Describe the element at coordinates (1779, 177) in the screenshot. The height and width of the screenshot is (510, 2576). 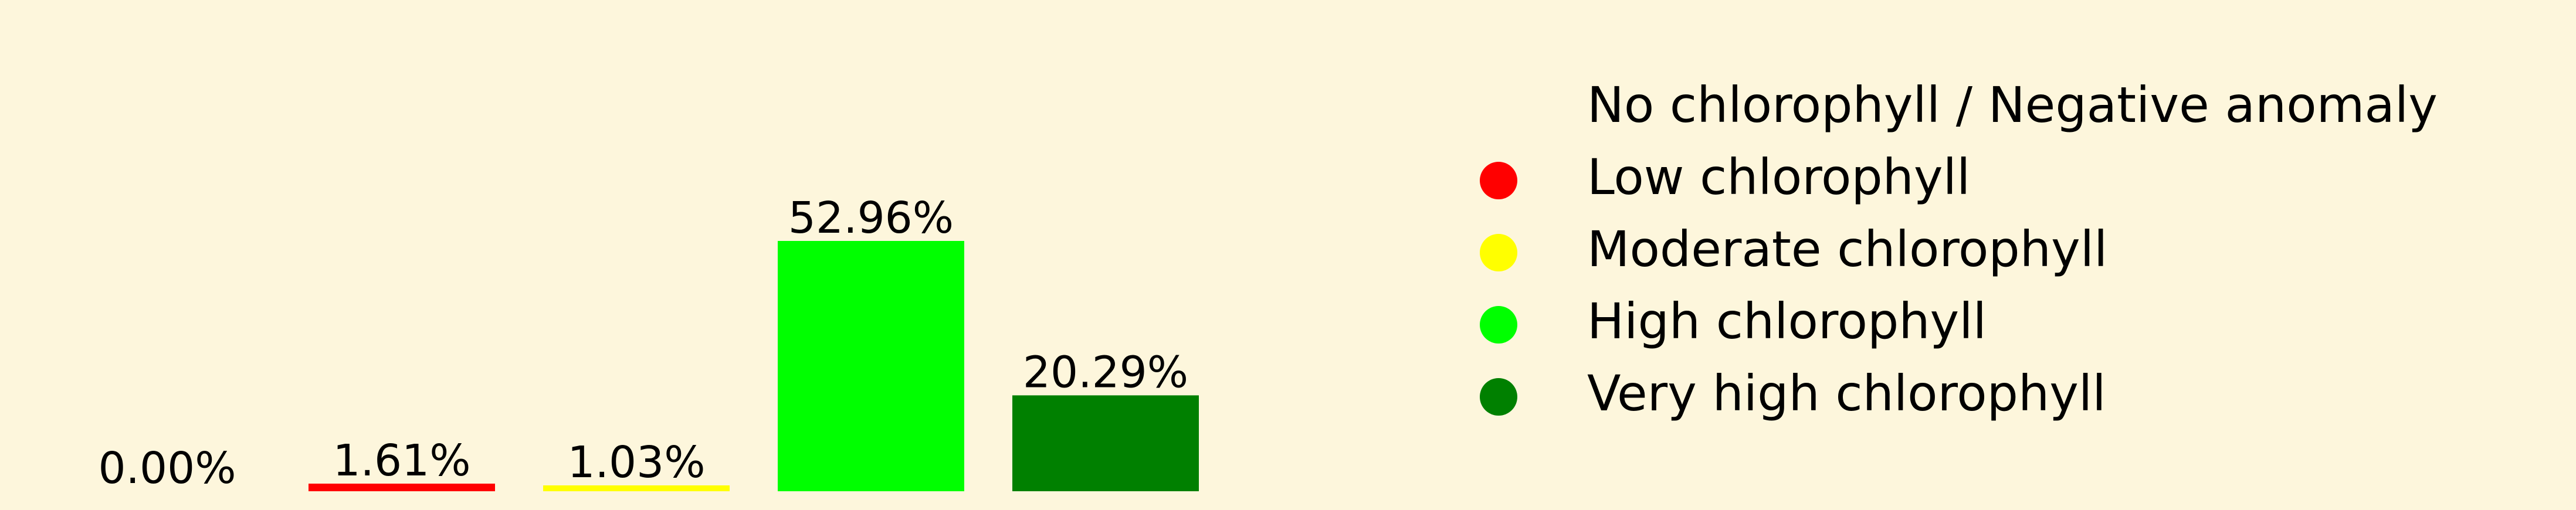
I see `legend-label-1: Low chlorophyll` at that location.